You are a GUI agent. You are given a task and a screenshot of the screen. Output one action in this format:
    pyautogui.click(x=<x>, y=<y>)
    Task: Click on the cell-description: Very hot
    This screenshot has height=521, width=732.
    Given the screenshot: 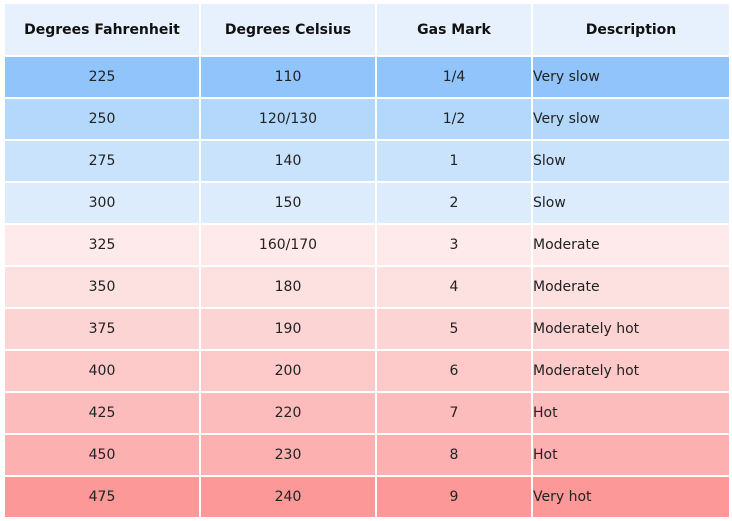 What is the action you would take?
    pyautogui.click(x=631, y=497)
    